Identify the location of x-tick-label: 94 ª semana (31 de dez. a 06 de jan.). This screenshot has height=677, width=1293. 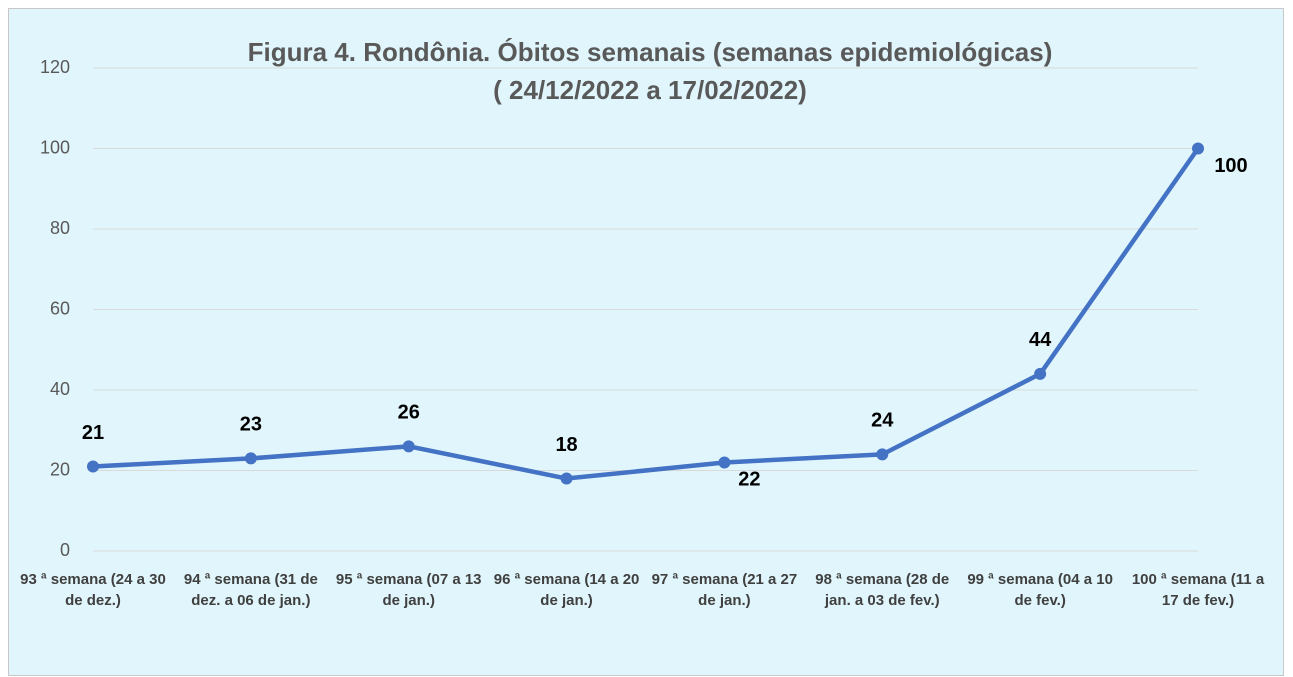
(250, 590).